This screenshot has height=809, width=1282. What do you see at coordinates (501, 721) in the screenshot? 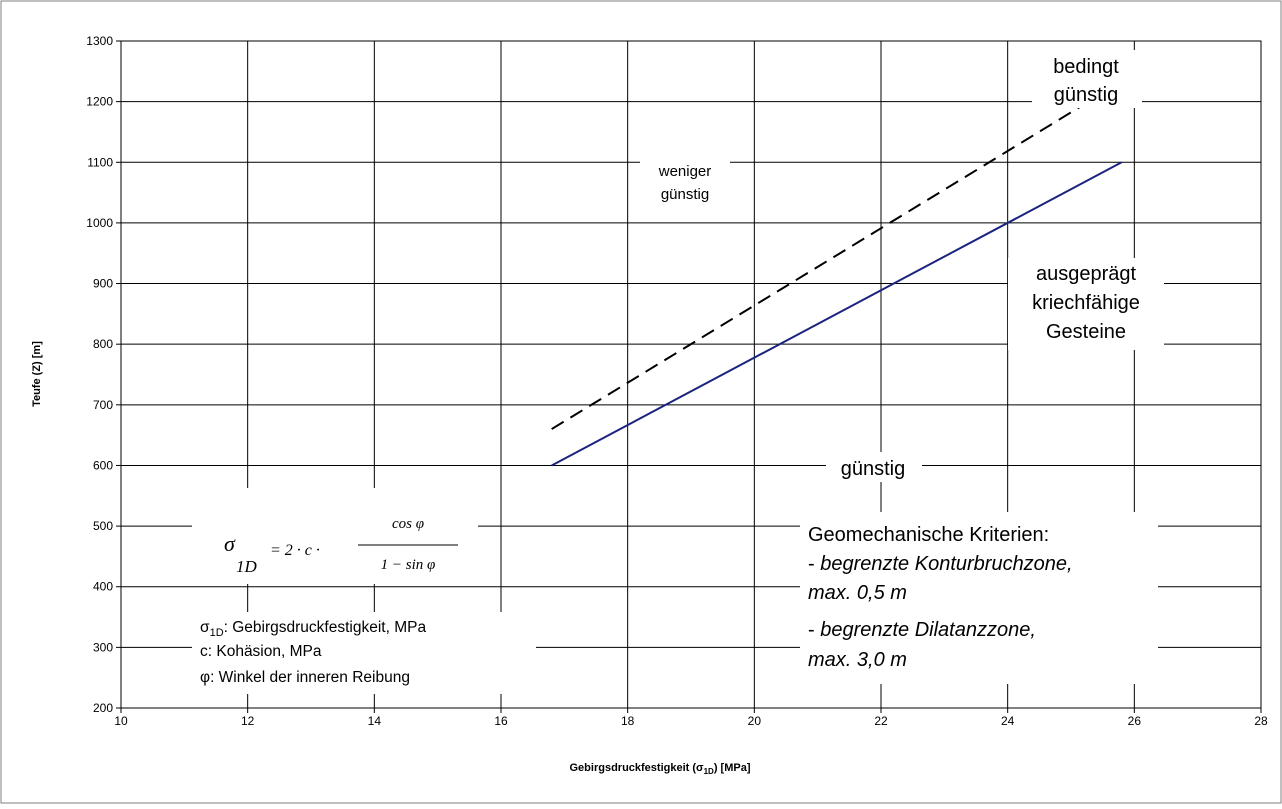
I see `x-tick-label: 16` at bounding box center [501, 721].